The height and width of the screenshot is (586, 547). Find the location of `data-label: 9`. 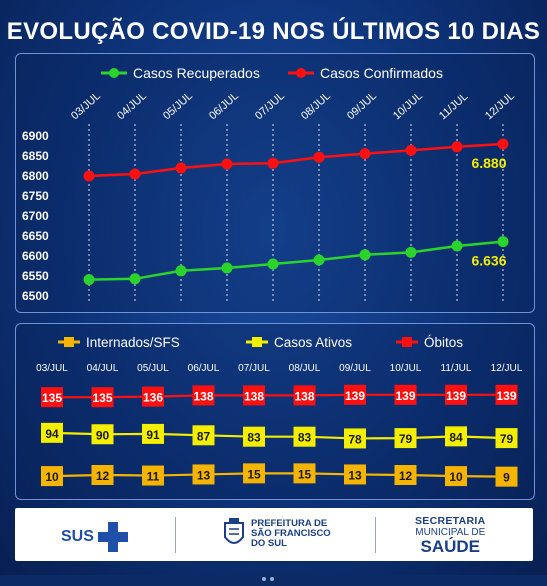

data-label: 9 is located at coordinates (506, 478).